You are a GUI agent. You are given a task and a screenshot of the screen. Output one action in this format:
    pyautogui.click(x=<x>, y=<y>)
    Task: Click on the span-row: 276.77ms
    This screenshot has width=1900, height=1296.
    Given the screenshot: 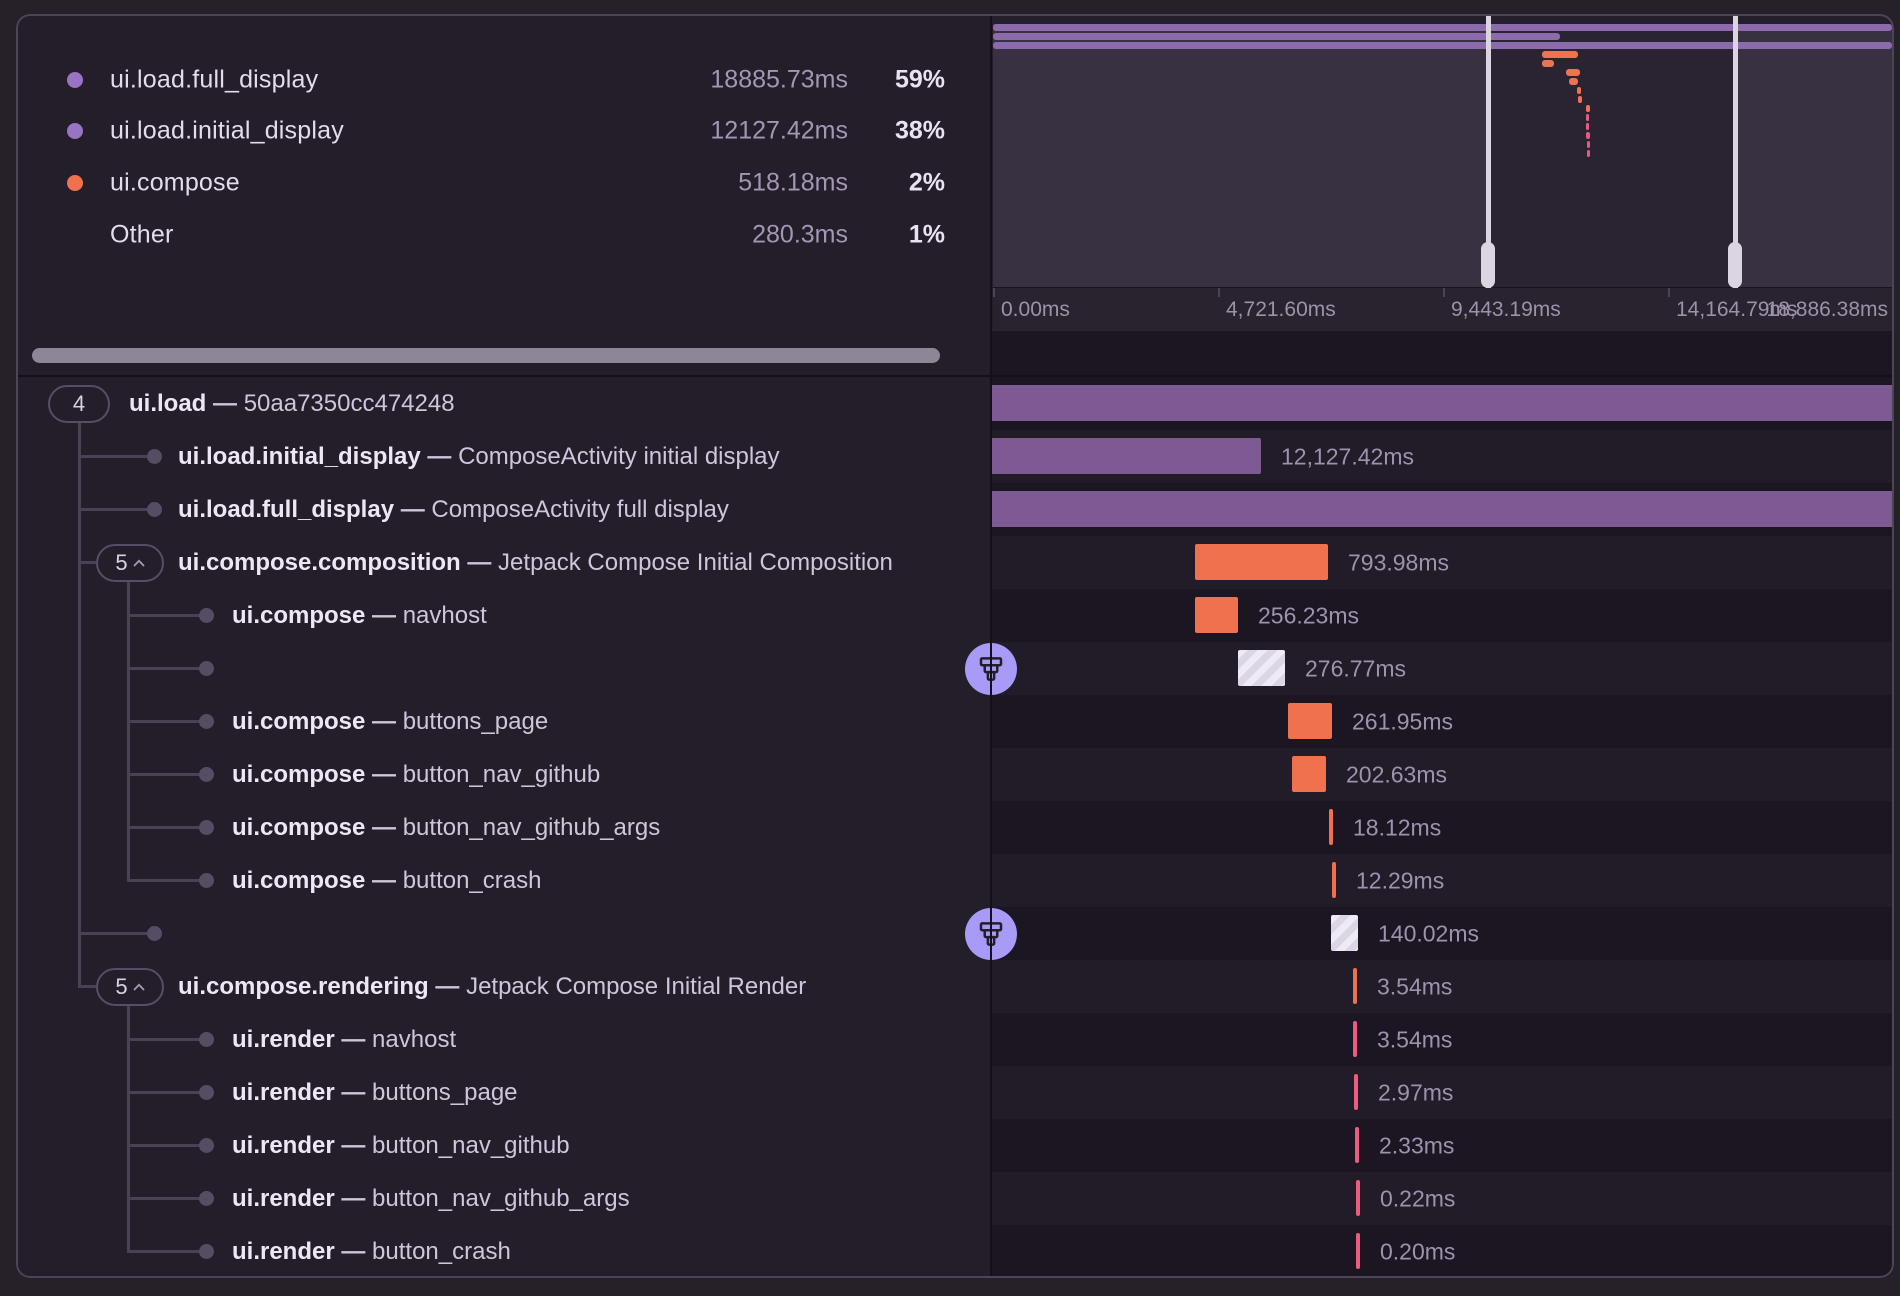 What is the action you would take?
    pyautogui.click(x=955, y=668)
    